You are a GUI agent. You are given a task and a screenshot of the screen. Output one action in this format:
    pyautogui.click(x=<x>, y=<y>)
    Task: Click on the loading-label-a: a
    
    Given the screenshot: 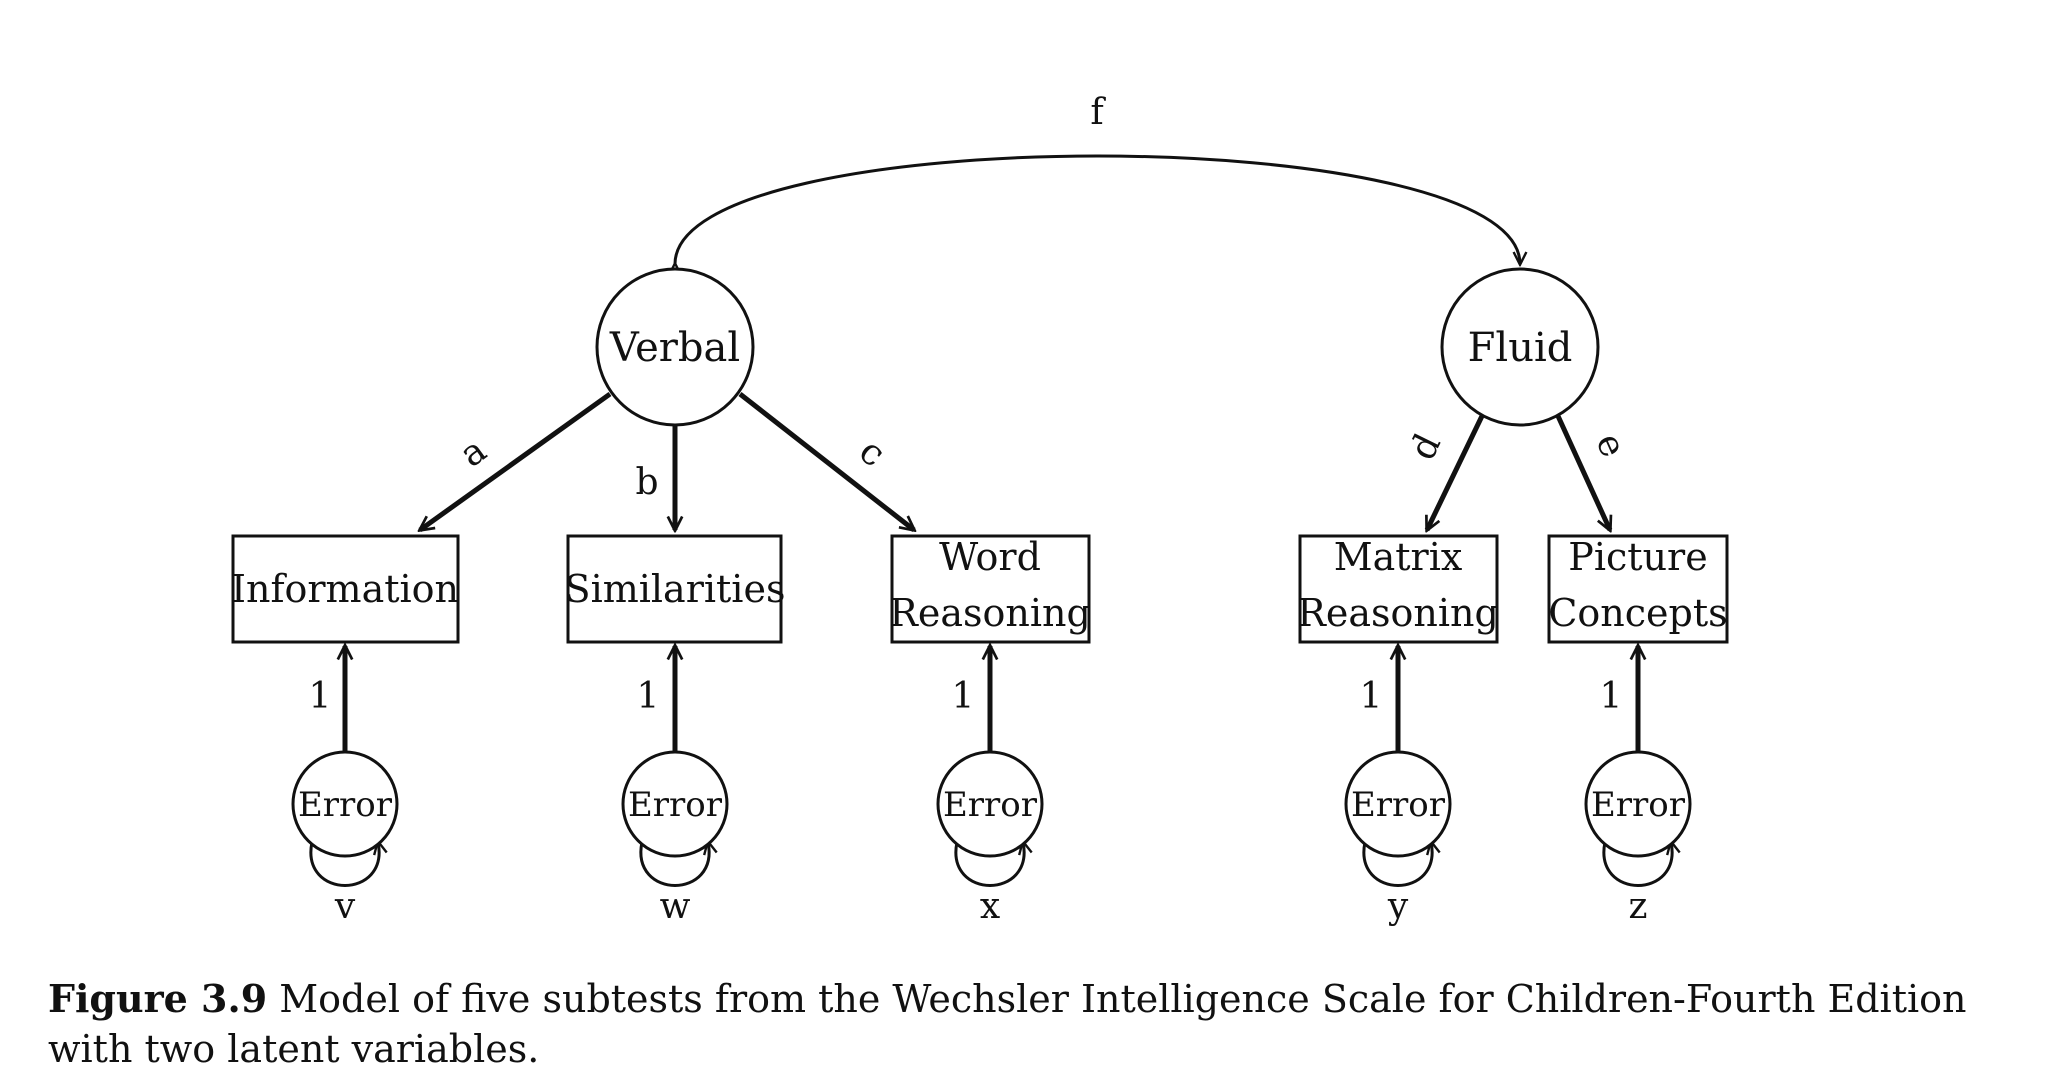 What is the action you would take?
    pyautogui.click(x=473, y=453)
    